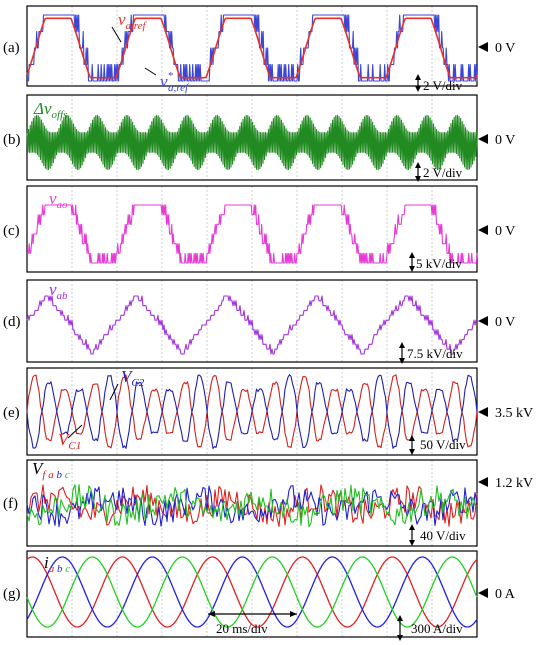 This screenshot has height=645, width=550. What do you see at coordinates (505, 140) in the screenshot?
I see `zero-marker-b: 0 V` at bounding box center [505, 140].